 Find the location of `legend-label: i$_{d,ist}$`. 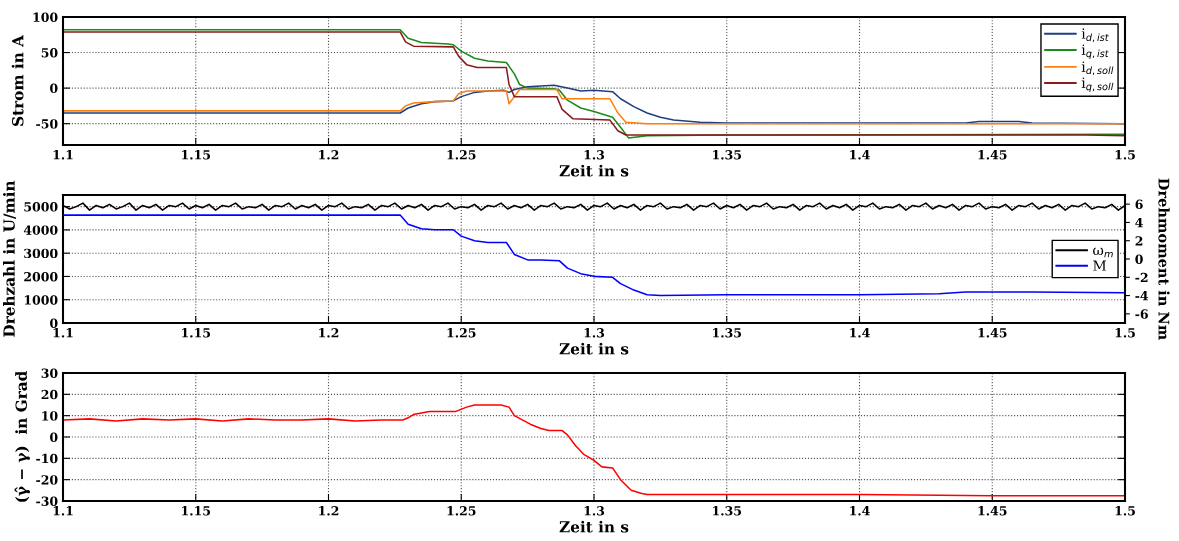

legend-label: i$_{d,ist}$ is located at coordinates (1095, 35).